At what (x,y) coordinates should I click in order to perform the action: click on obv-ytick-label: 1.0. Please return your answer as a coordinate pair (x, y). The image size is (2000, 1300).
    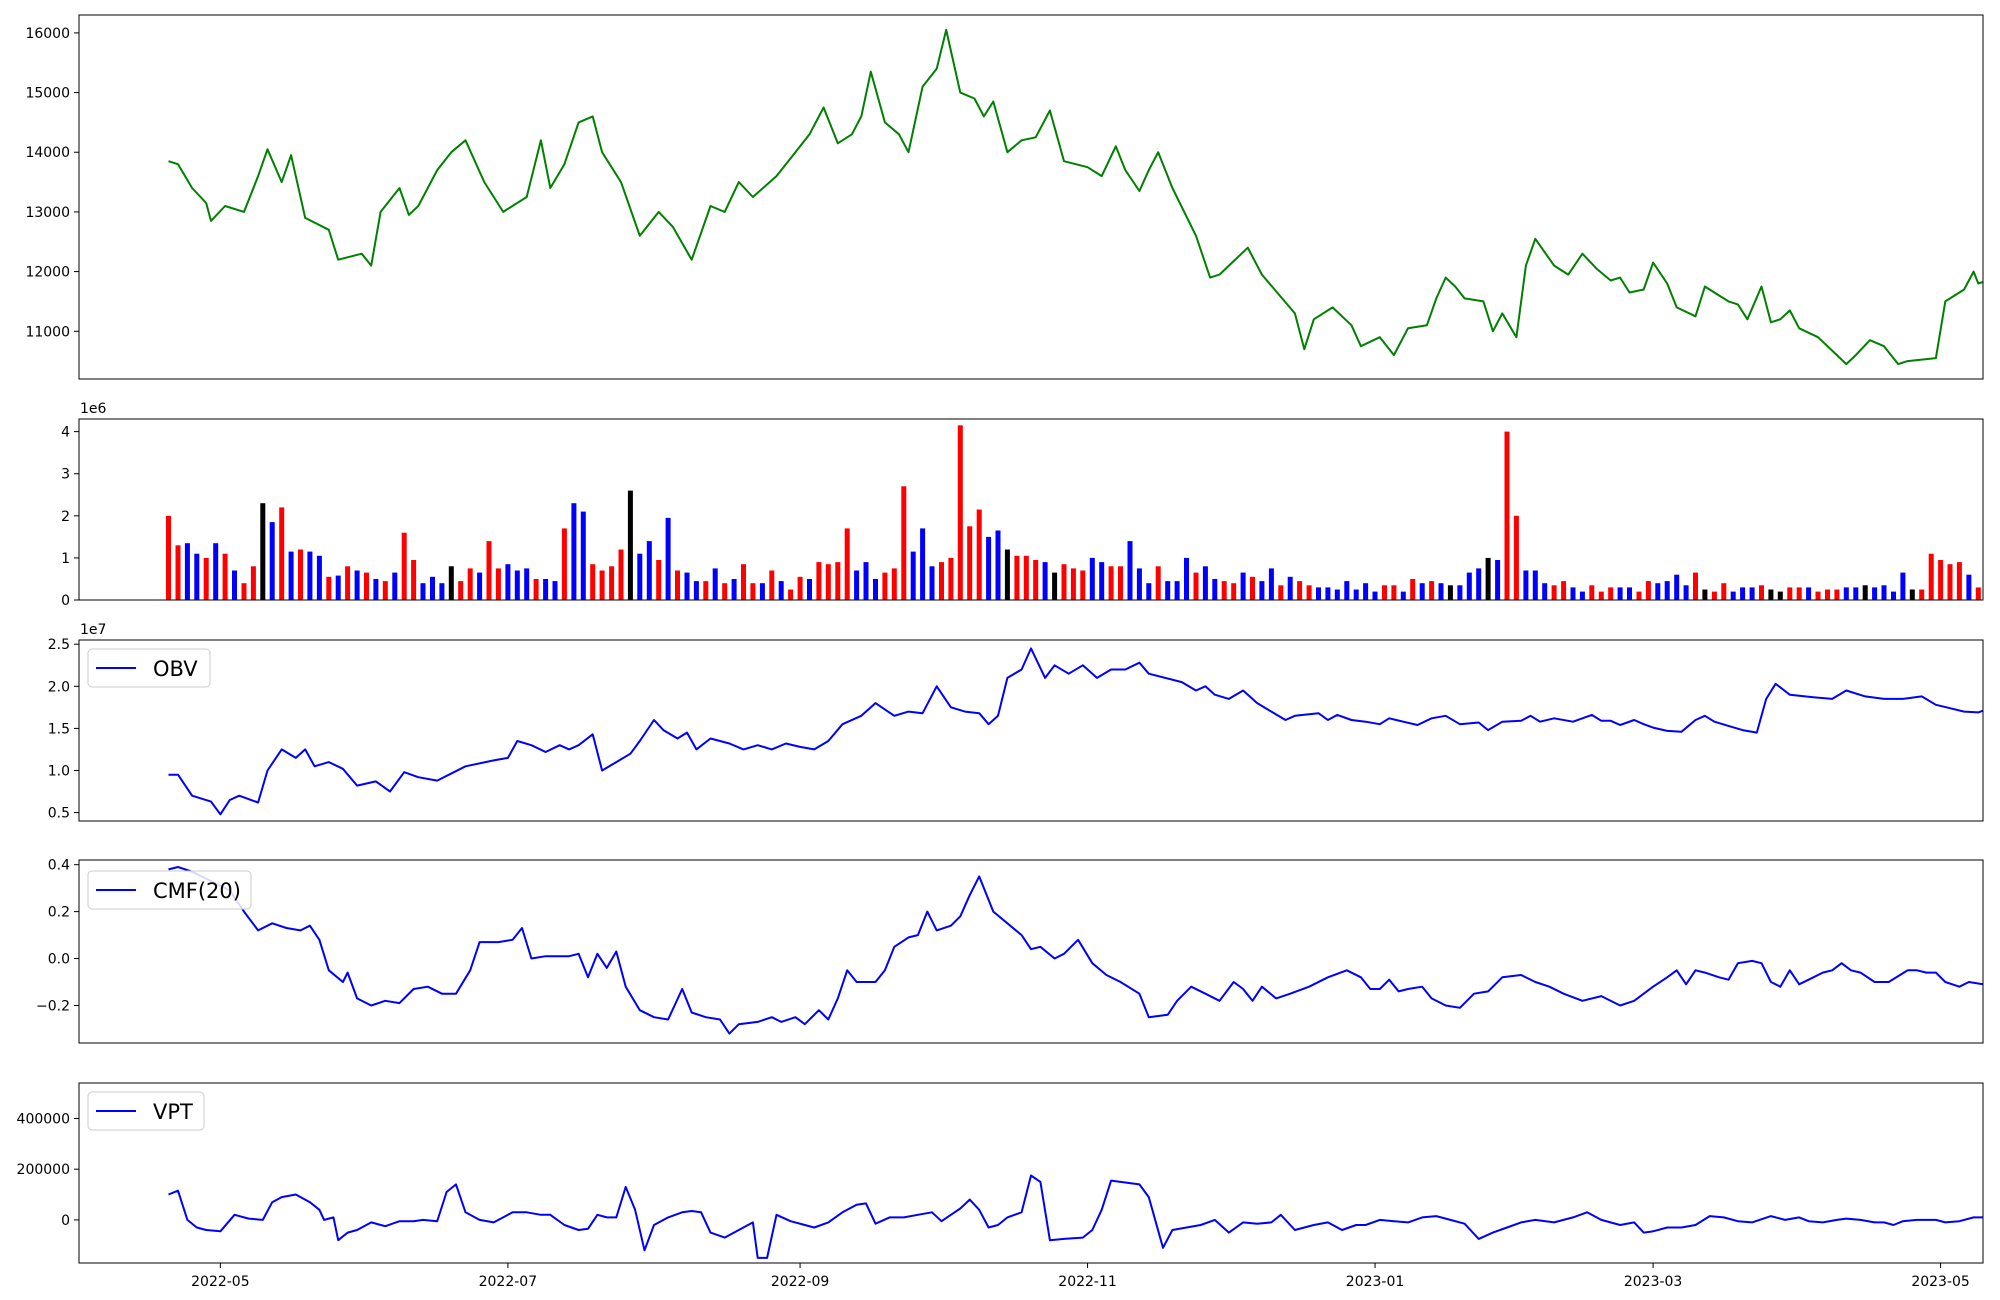
    Looking at the image, I should click on (59, 771).